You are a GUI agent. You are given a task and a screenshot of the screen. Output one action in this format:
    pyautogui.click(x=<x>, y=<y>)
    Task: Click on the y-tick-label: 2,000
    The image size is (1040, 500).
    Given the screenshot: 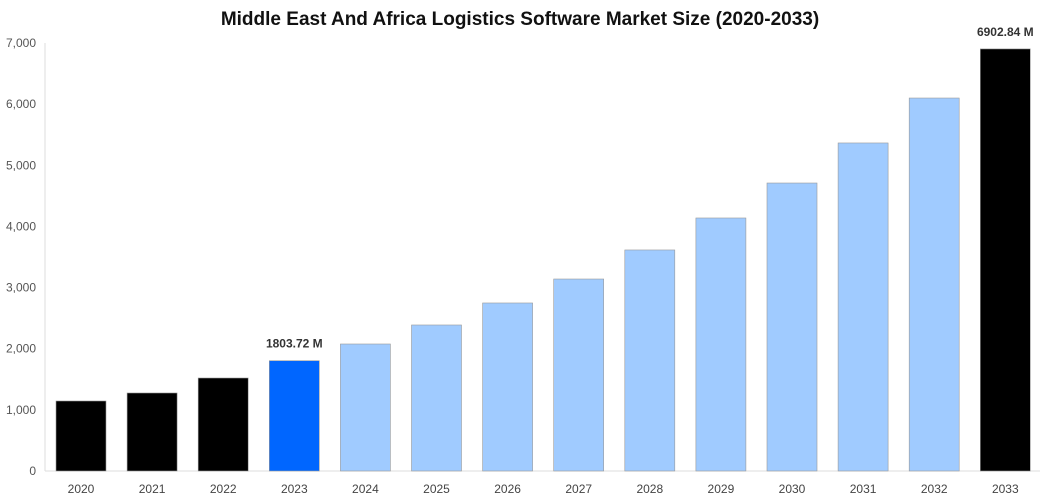 What is the action you would take?
    pyautogui.click(x=21, y=349)
    